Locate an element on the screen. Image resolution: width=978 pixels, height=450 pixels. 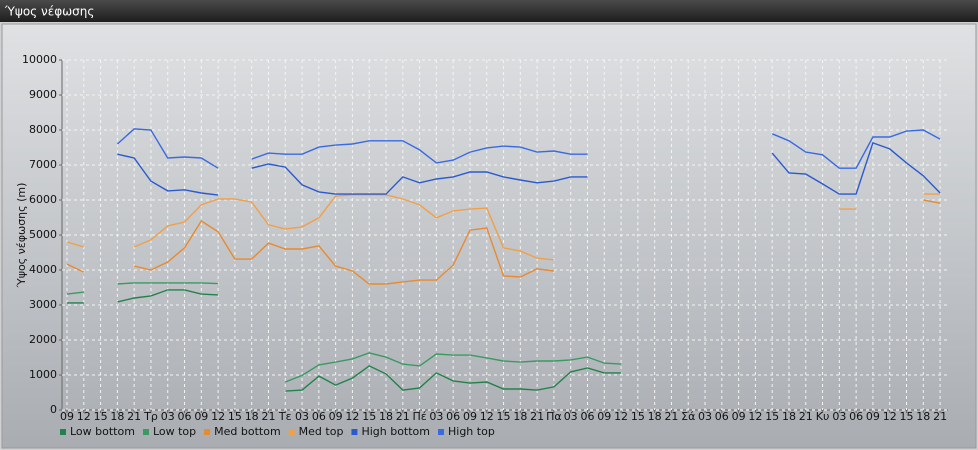
y-tick-label: 10000 is located at coordinates (39, 59).